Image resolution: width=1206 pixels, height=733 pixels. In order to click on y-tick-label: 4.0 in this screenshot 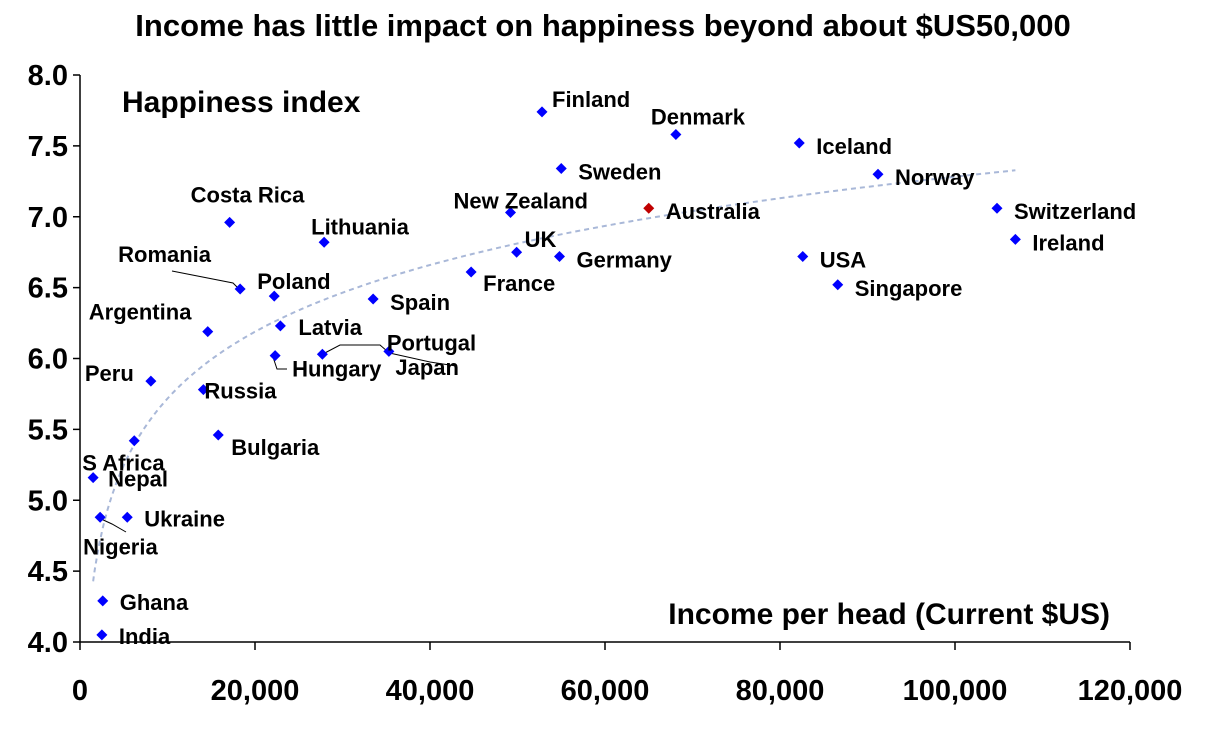, I will do `click(48, 643)`.